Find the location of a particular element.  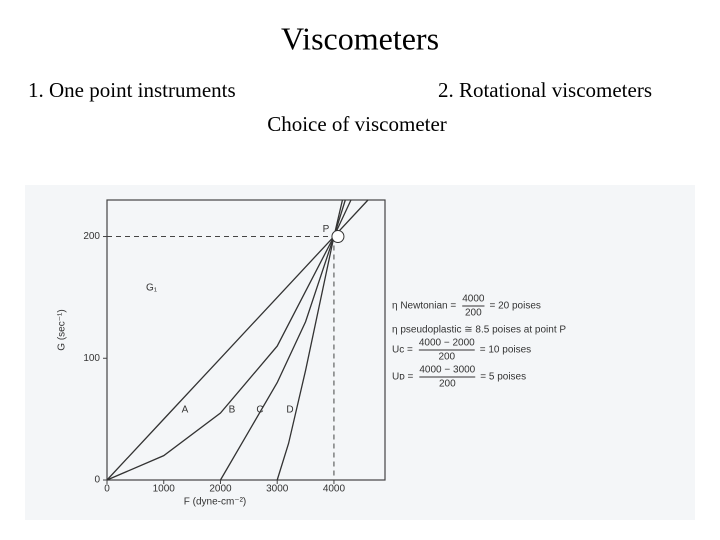

y-axis-label: G (sec⁻¹) is located at coordinates (62, 329).